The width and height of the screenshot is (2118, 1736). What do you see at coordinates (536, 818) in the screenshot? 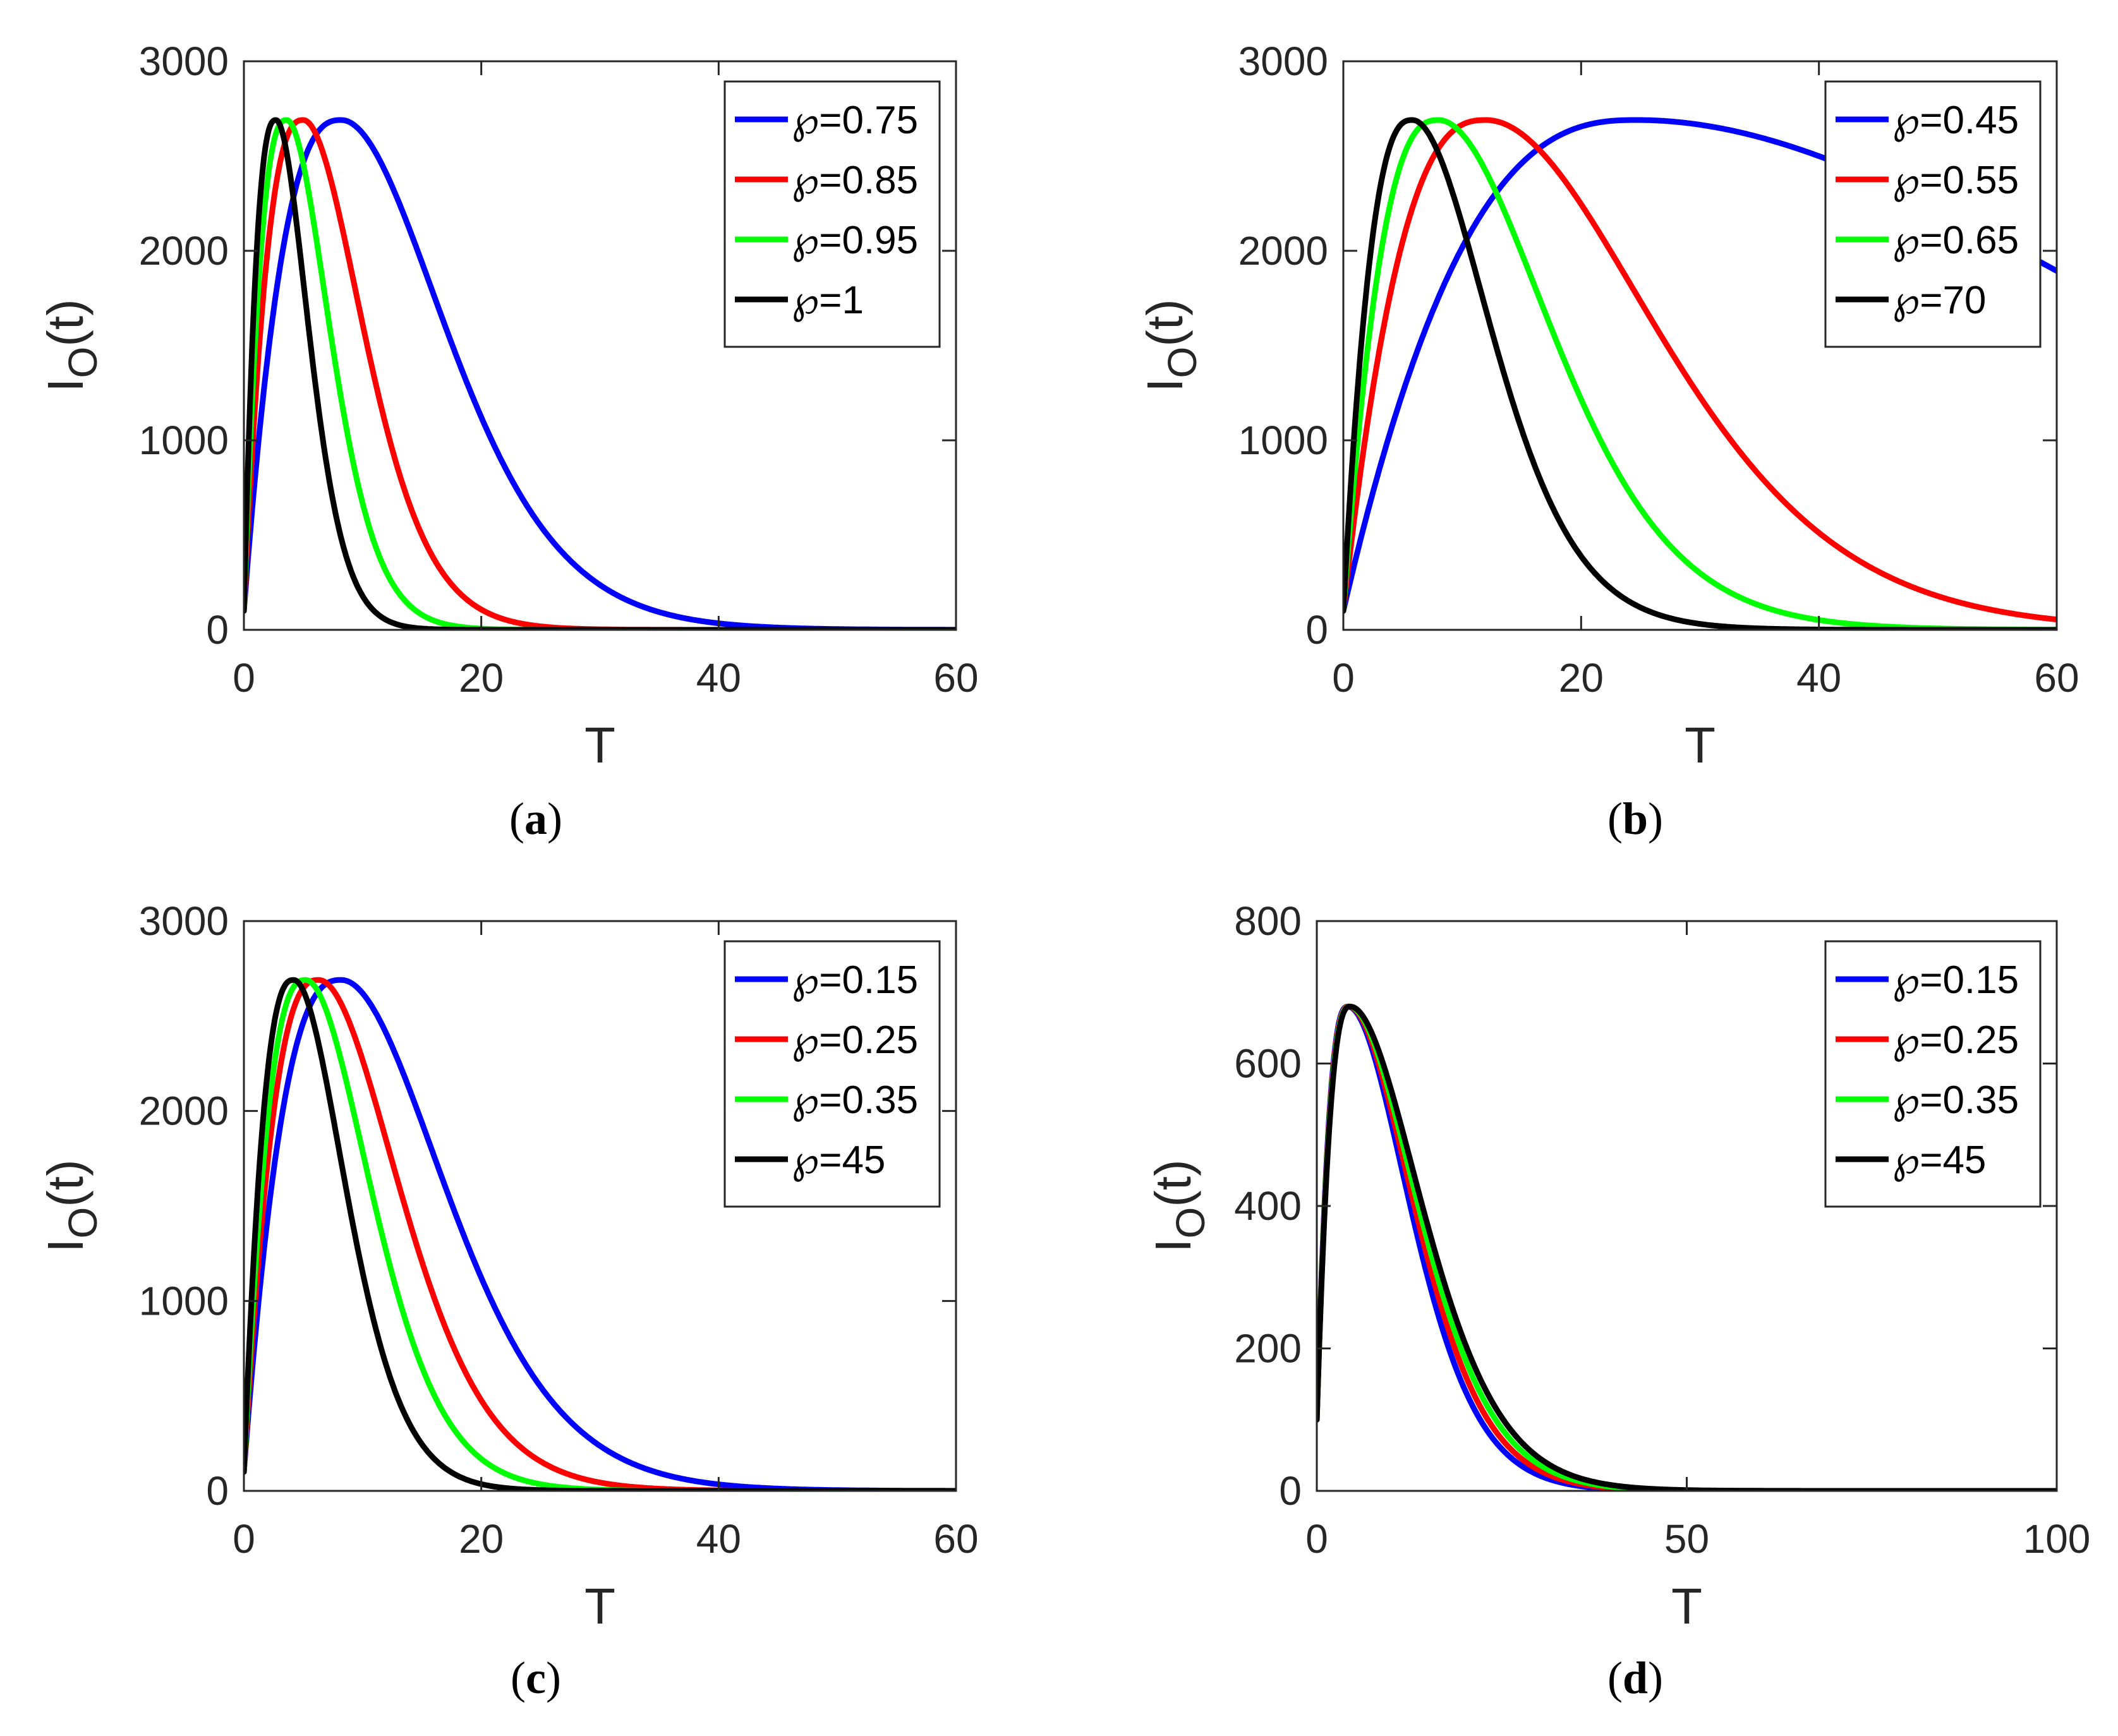
I see `panel-caption: (a)` at bounding box center [536, 818].